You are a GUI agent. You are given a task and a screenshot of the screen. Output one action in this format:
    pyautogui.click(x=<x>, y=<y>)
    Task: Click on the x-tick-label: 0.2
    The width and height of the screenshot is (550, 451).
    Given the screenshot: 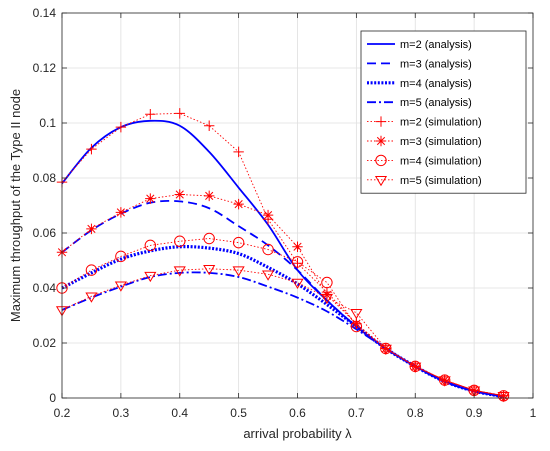 What is the action you would take?
    pyautogui.click(x=62, y=413)
    